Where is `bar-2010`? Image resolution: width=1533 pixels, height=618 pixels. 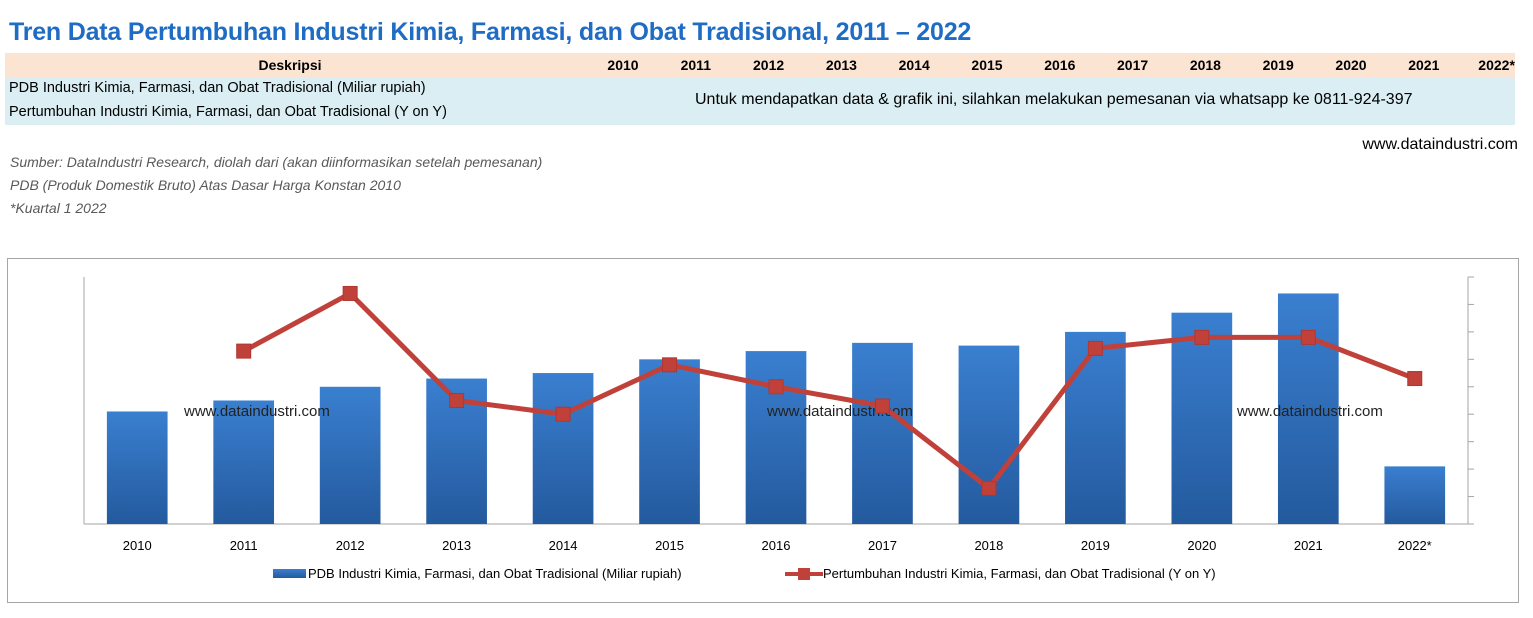
bar-2010 is located at coordinates (137, 467).